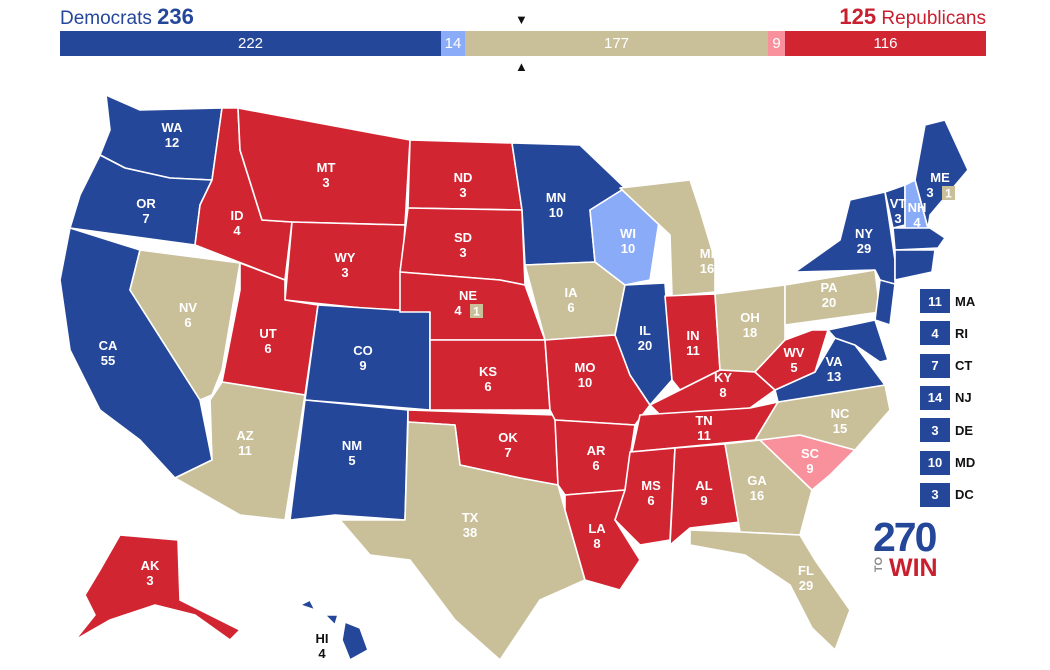  Describe the element at coordinates (244, 435) in the screenshot. I see `state-label-az: AZ` at that location.